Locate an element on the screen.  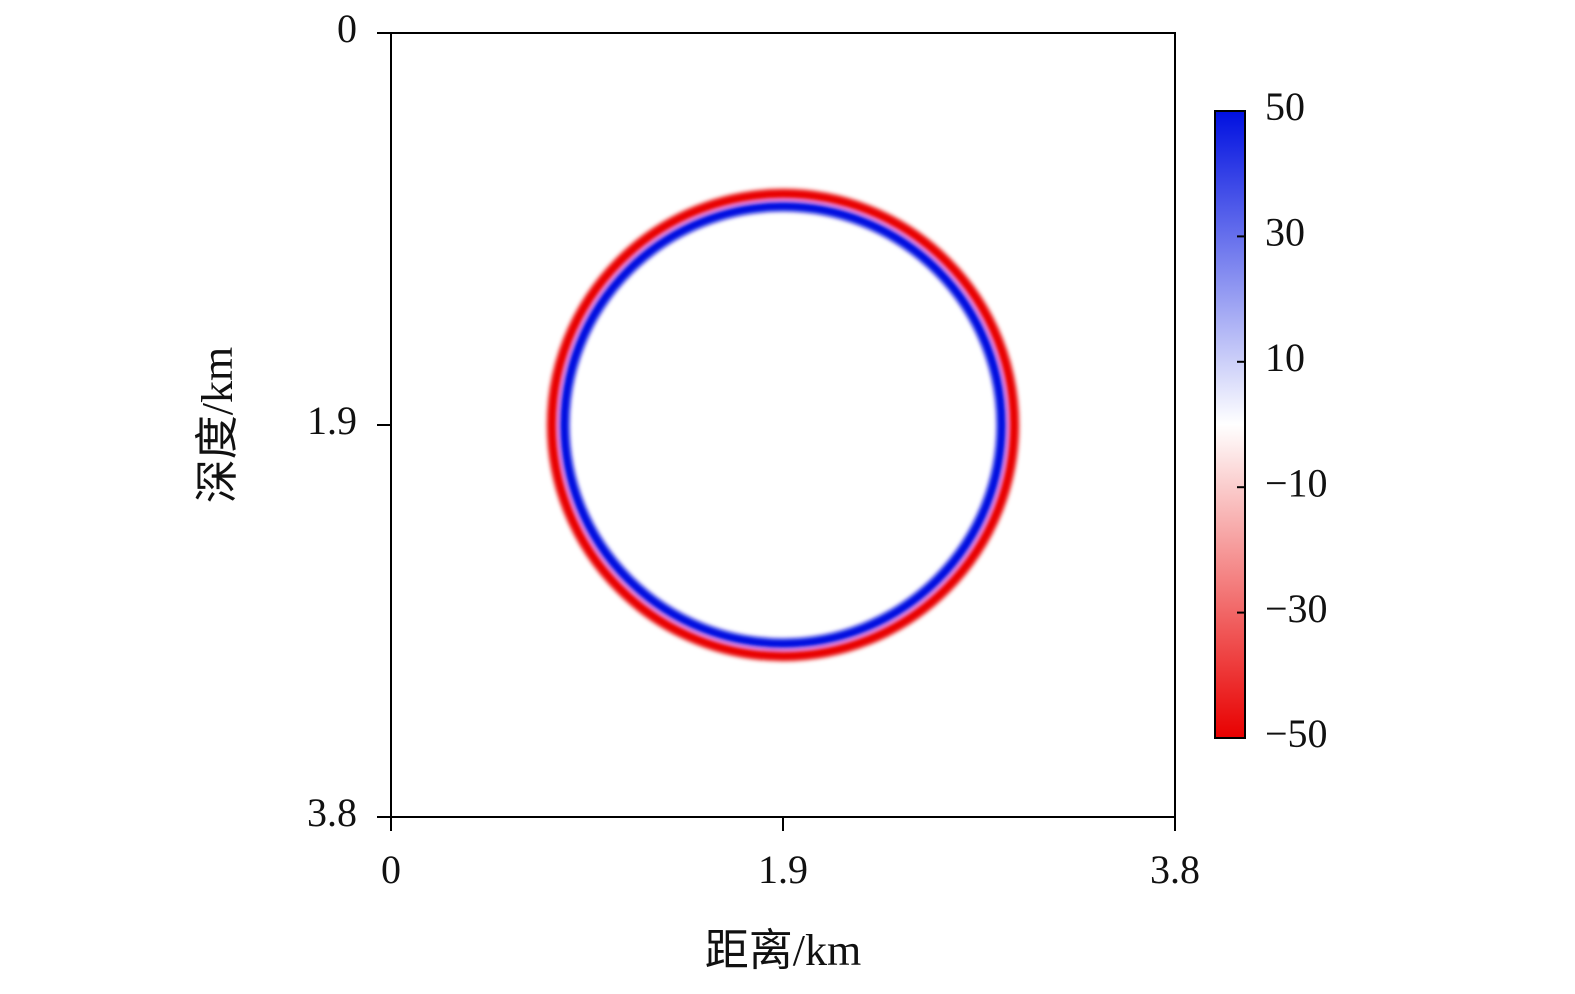
y-tick-label: 3.8 is located at coordinates (332, 812).